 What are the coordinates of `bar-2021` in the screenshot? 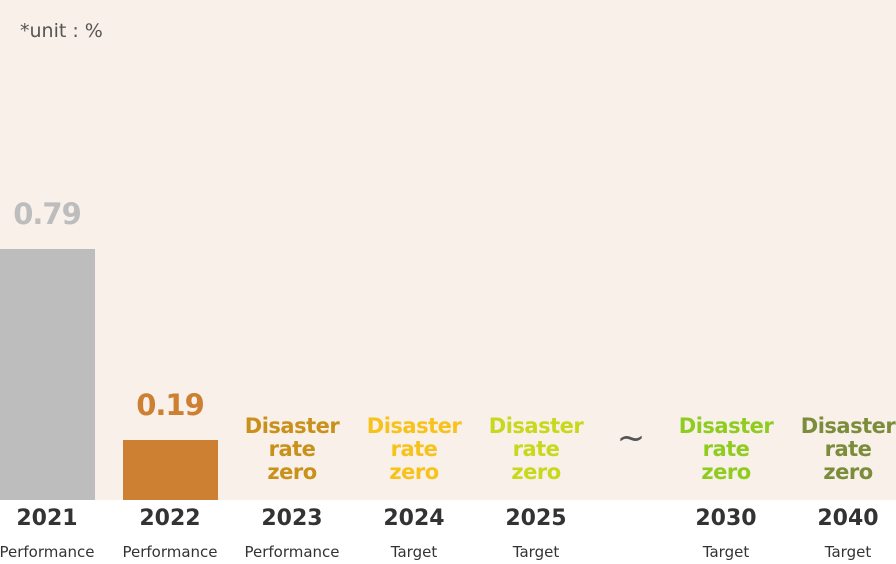 It's located at (47, 374).